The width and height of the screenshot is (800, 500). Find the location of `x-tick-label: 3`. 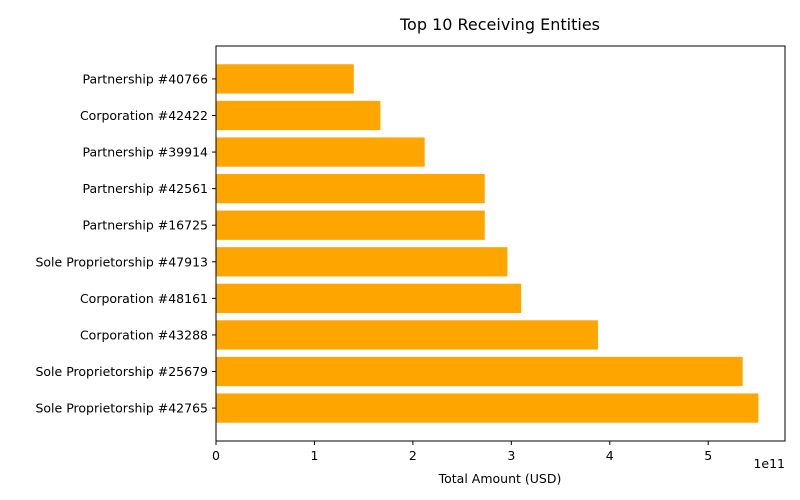

x-tick-label: 3 is located at coordinates (511, 455).